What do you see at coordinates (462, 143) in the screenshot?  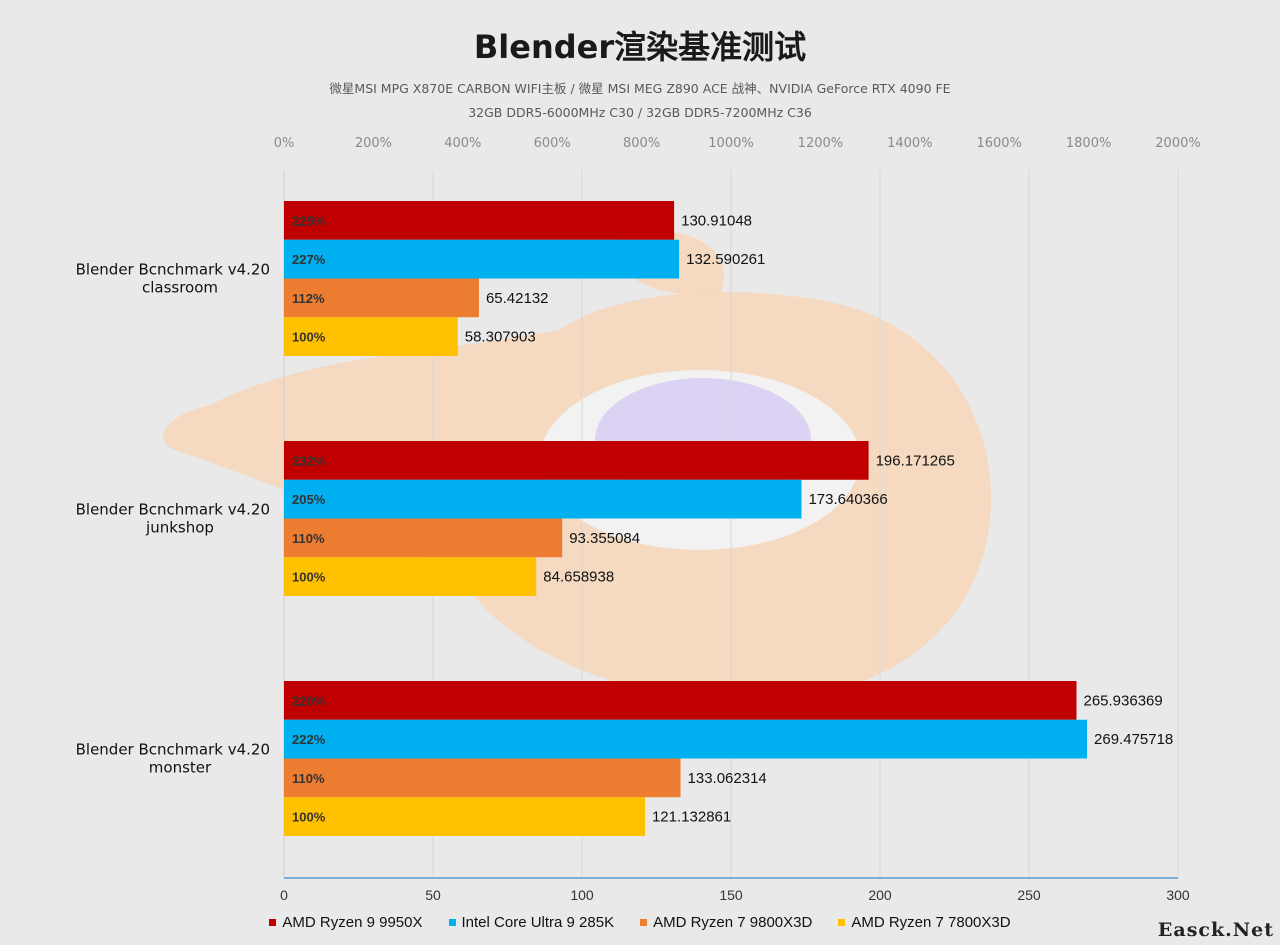 I see `x2-tick-label: 400%` at bounding box center [462, 143].